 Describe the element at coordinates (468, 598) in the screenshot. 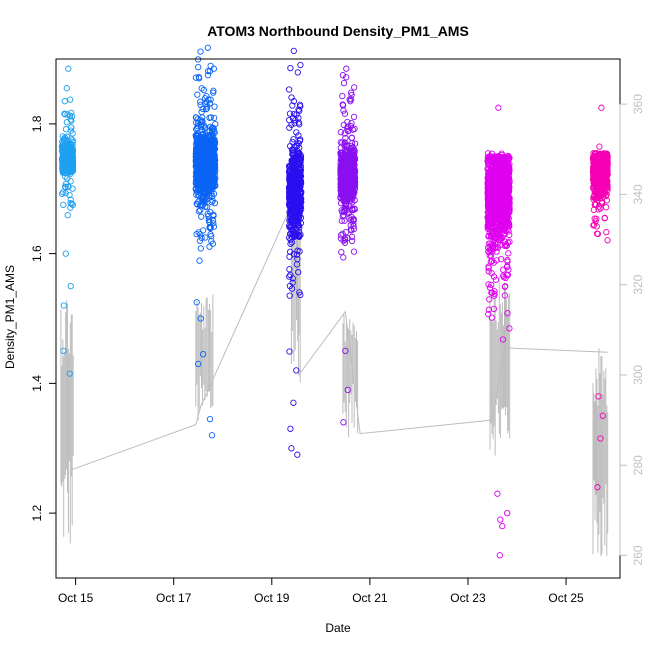

I see `x-tick-label: Oct 23` at that location.